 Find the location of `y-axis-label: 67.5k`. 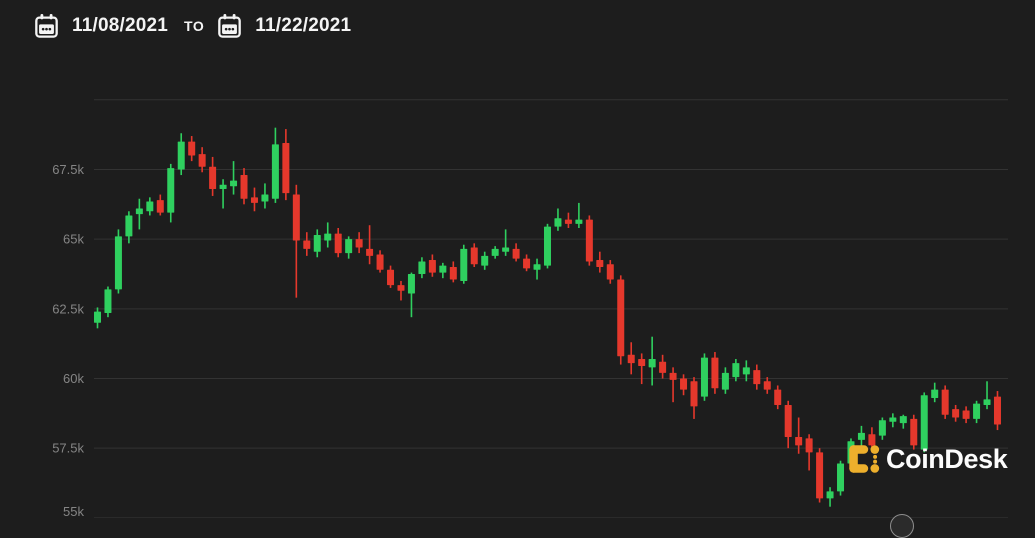

y-axis-label: 67.5k is located at coordinates (68, 169).